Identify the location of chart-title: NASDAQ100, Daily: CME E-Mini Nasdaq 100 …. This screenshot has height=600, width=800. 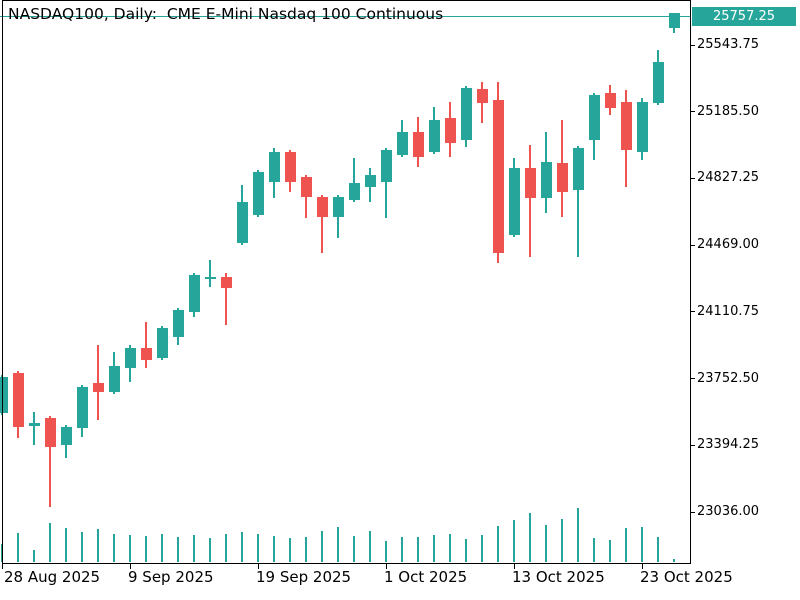
(226, 14).